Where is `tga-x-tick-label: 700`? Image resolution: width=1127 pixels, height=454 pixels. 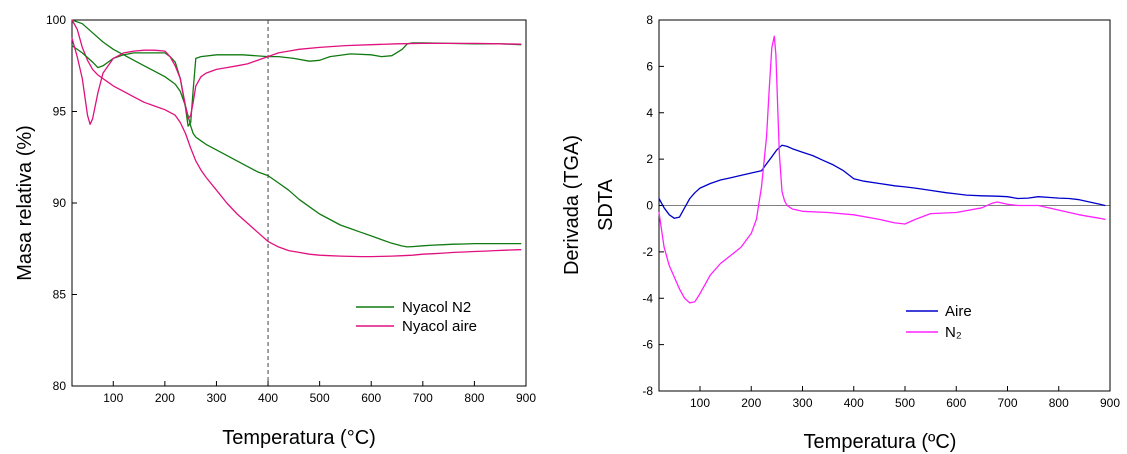
tga-x-tick-label: 700 is located at coordinates (423, 398).